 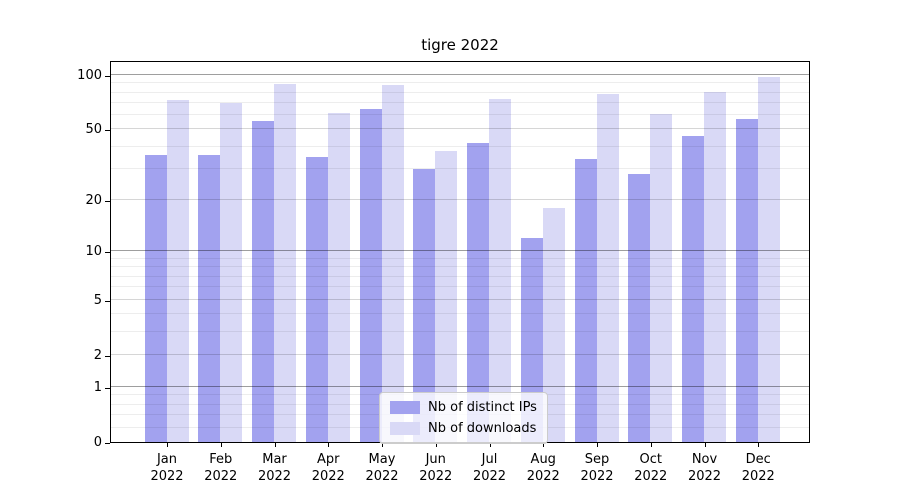 I want to click on x-tick-label: Jun 2022, so click(x=436, y=468).